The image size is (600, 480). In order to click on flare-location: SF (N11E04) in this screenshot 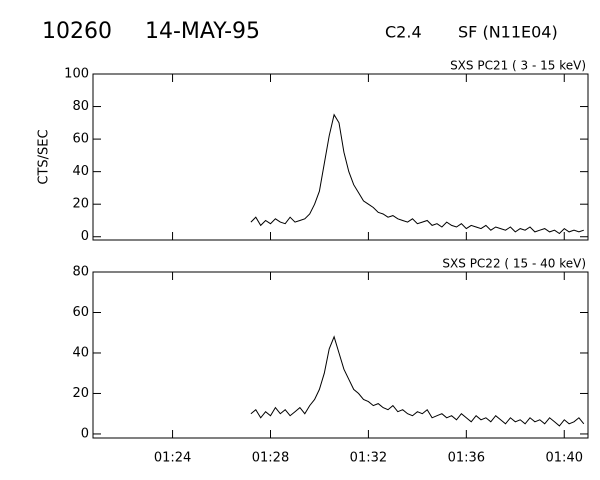, I will do `click(508, 32)`.